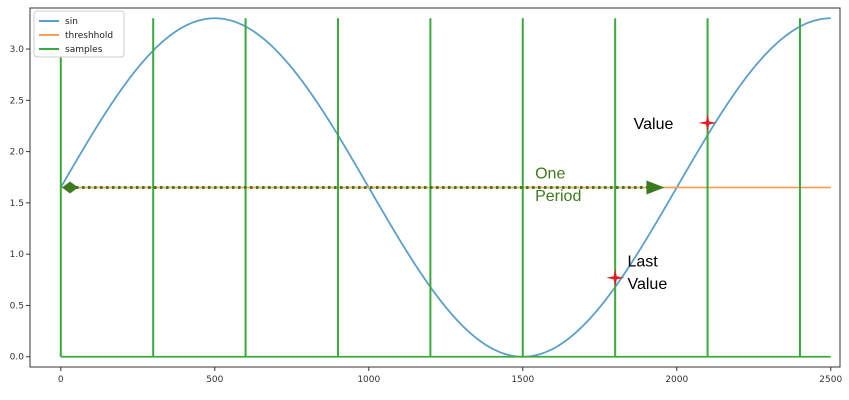  What do you see at coordinates (17, 306) in the screenshot?
I see `y-tick-label: 0.5` at bounding box center [17, 306].